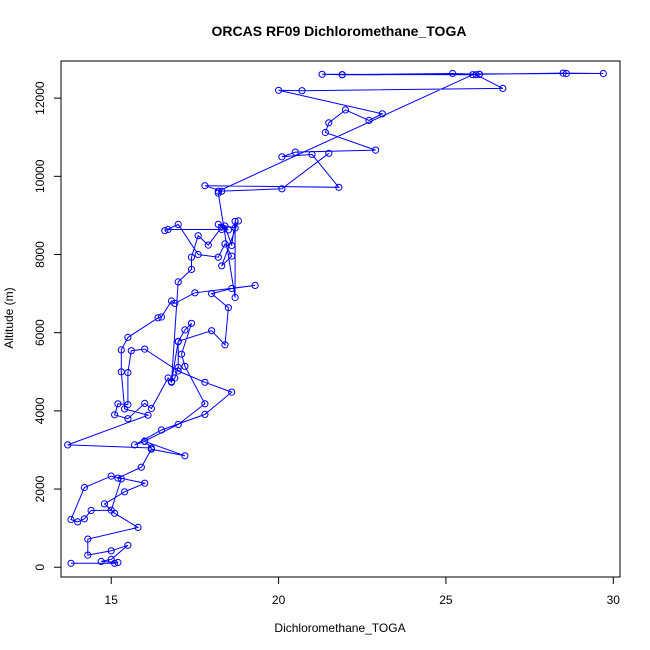  What do you see at coordinates (40, 254) in the screenshot?
I see `y-tick-label: 8000` at bounding box center [40, 254].